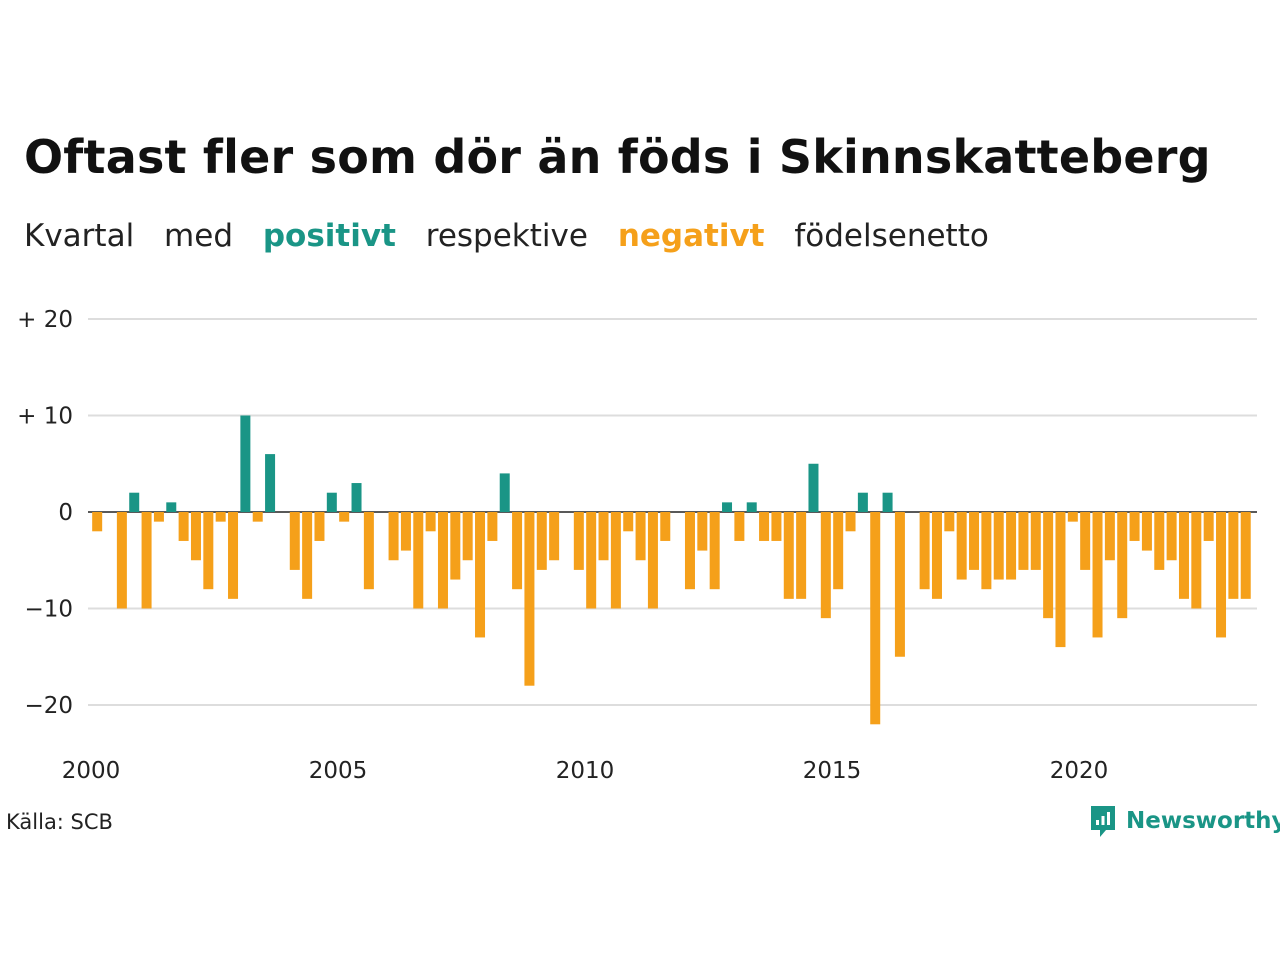 This screenshot has width=1280, height=960. Describe the element at coordinates (79, 236) in the screenshot. I see `subtitle-word: Kvartal` at that location.